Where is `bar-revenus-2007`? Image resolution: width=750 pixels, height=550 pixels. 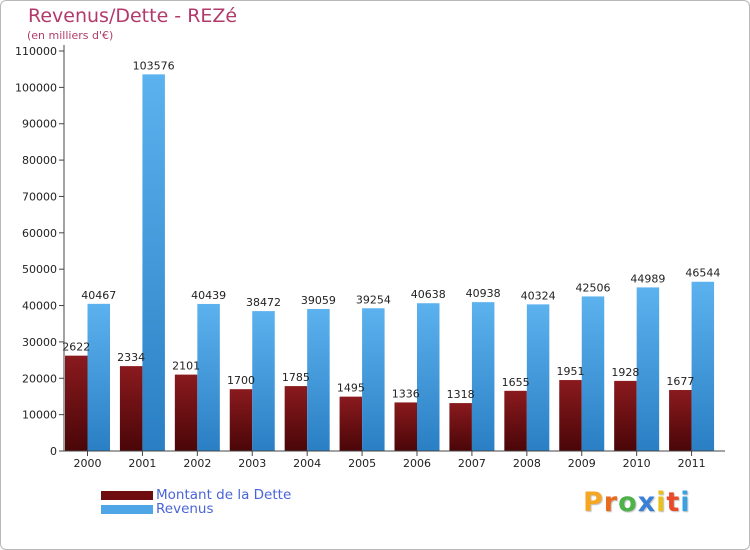
bar-revenus-2007 is located at coordinates (483, 376).